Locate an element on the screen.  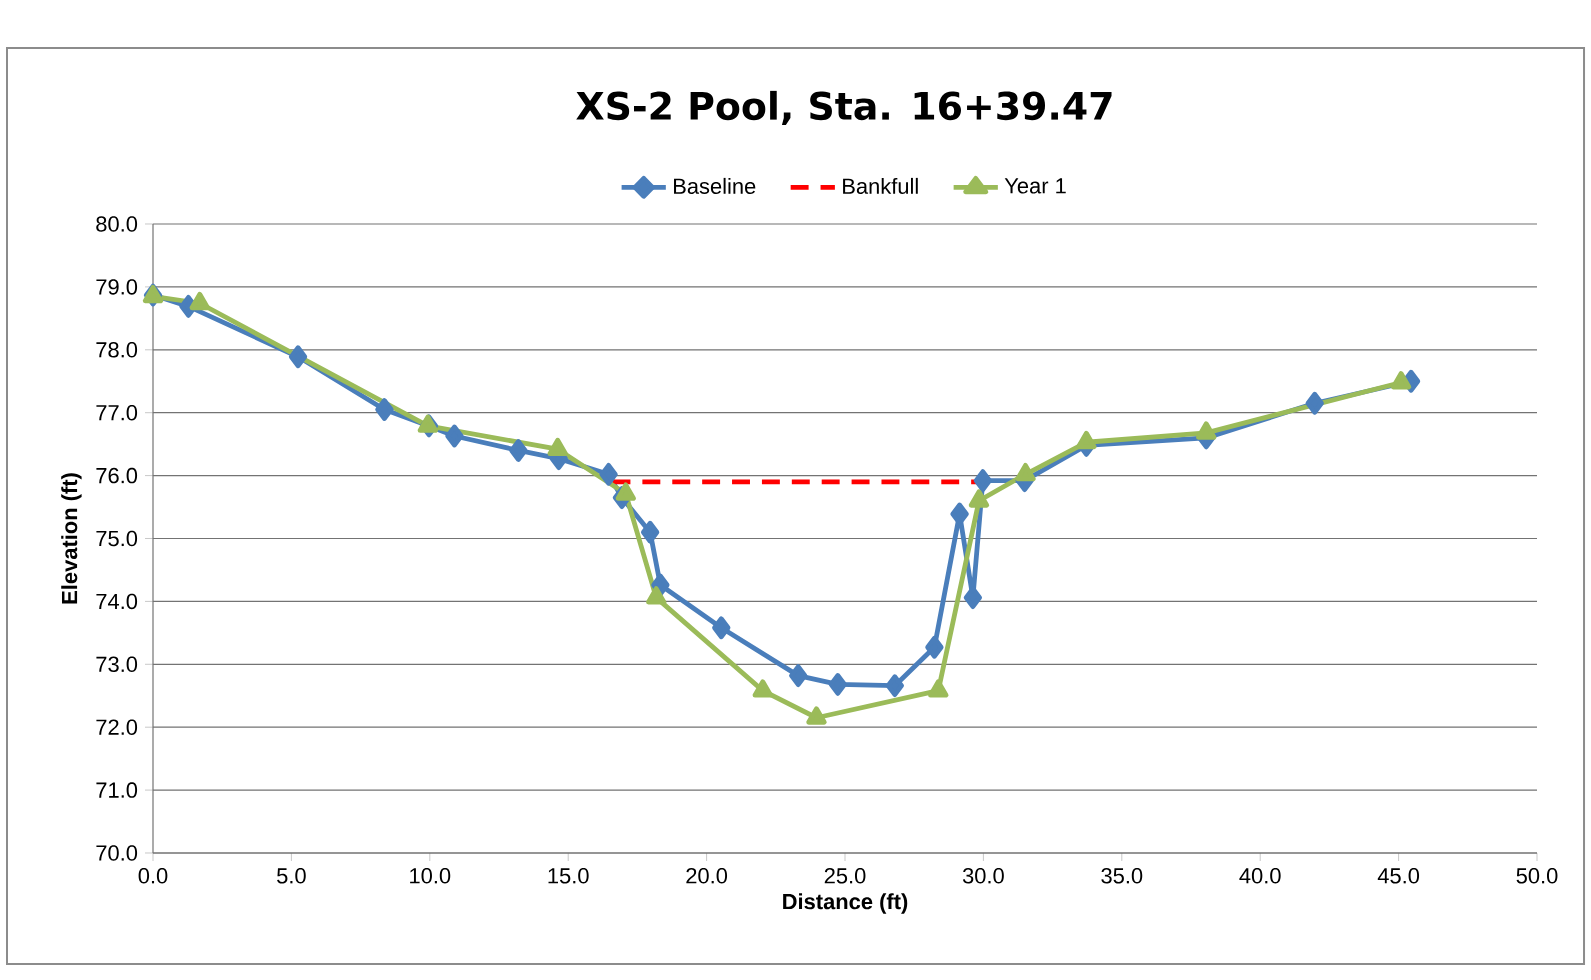
y-tick-label: 78.0 is located at coordinates (117, 350).